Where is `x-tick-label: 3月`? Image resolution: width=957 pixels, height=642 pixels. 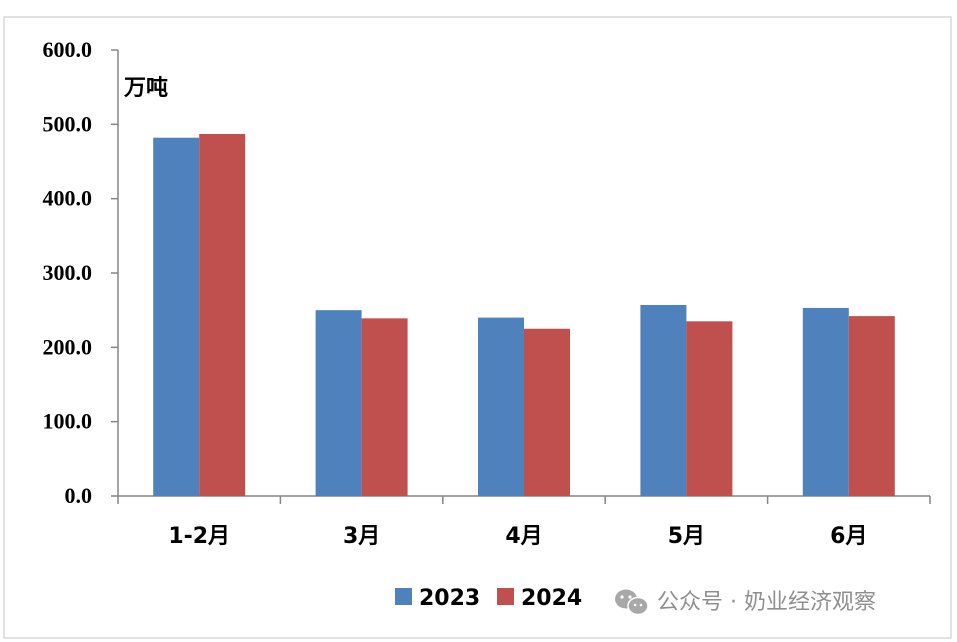 x-tick-label: 3月 is located at coordinates (361, 536).